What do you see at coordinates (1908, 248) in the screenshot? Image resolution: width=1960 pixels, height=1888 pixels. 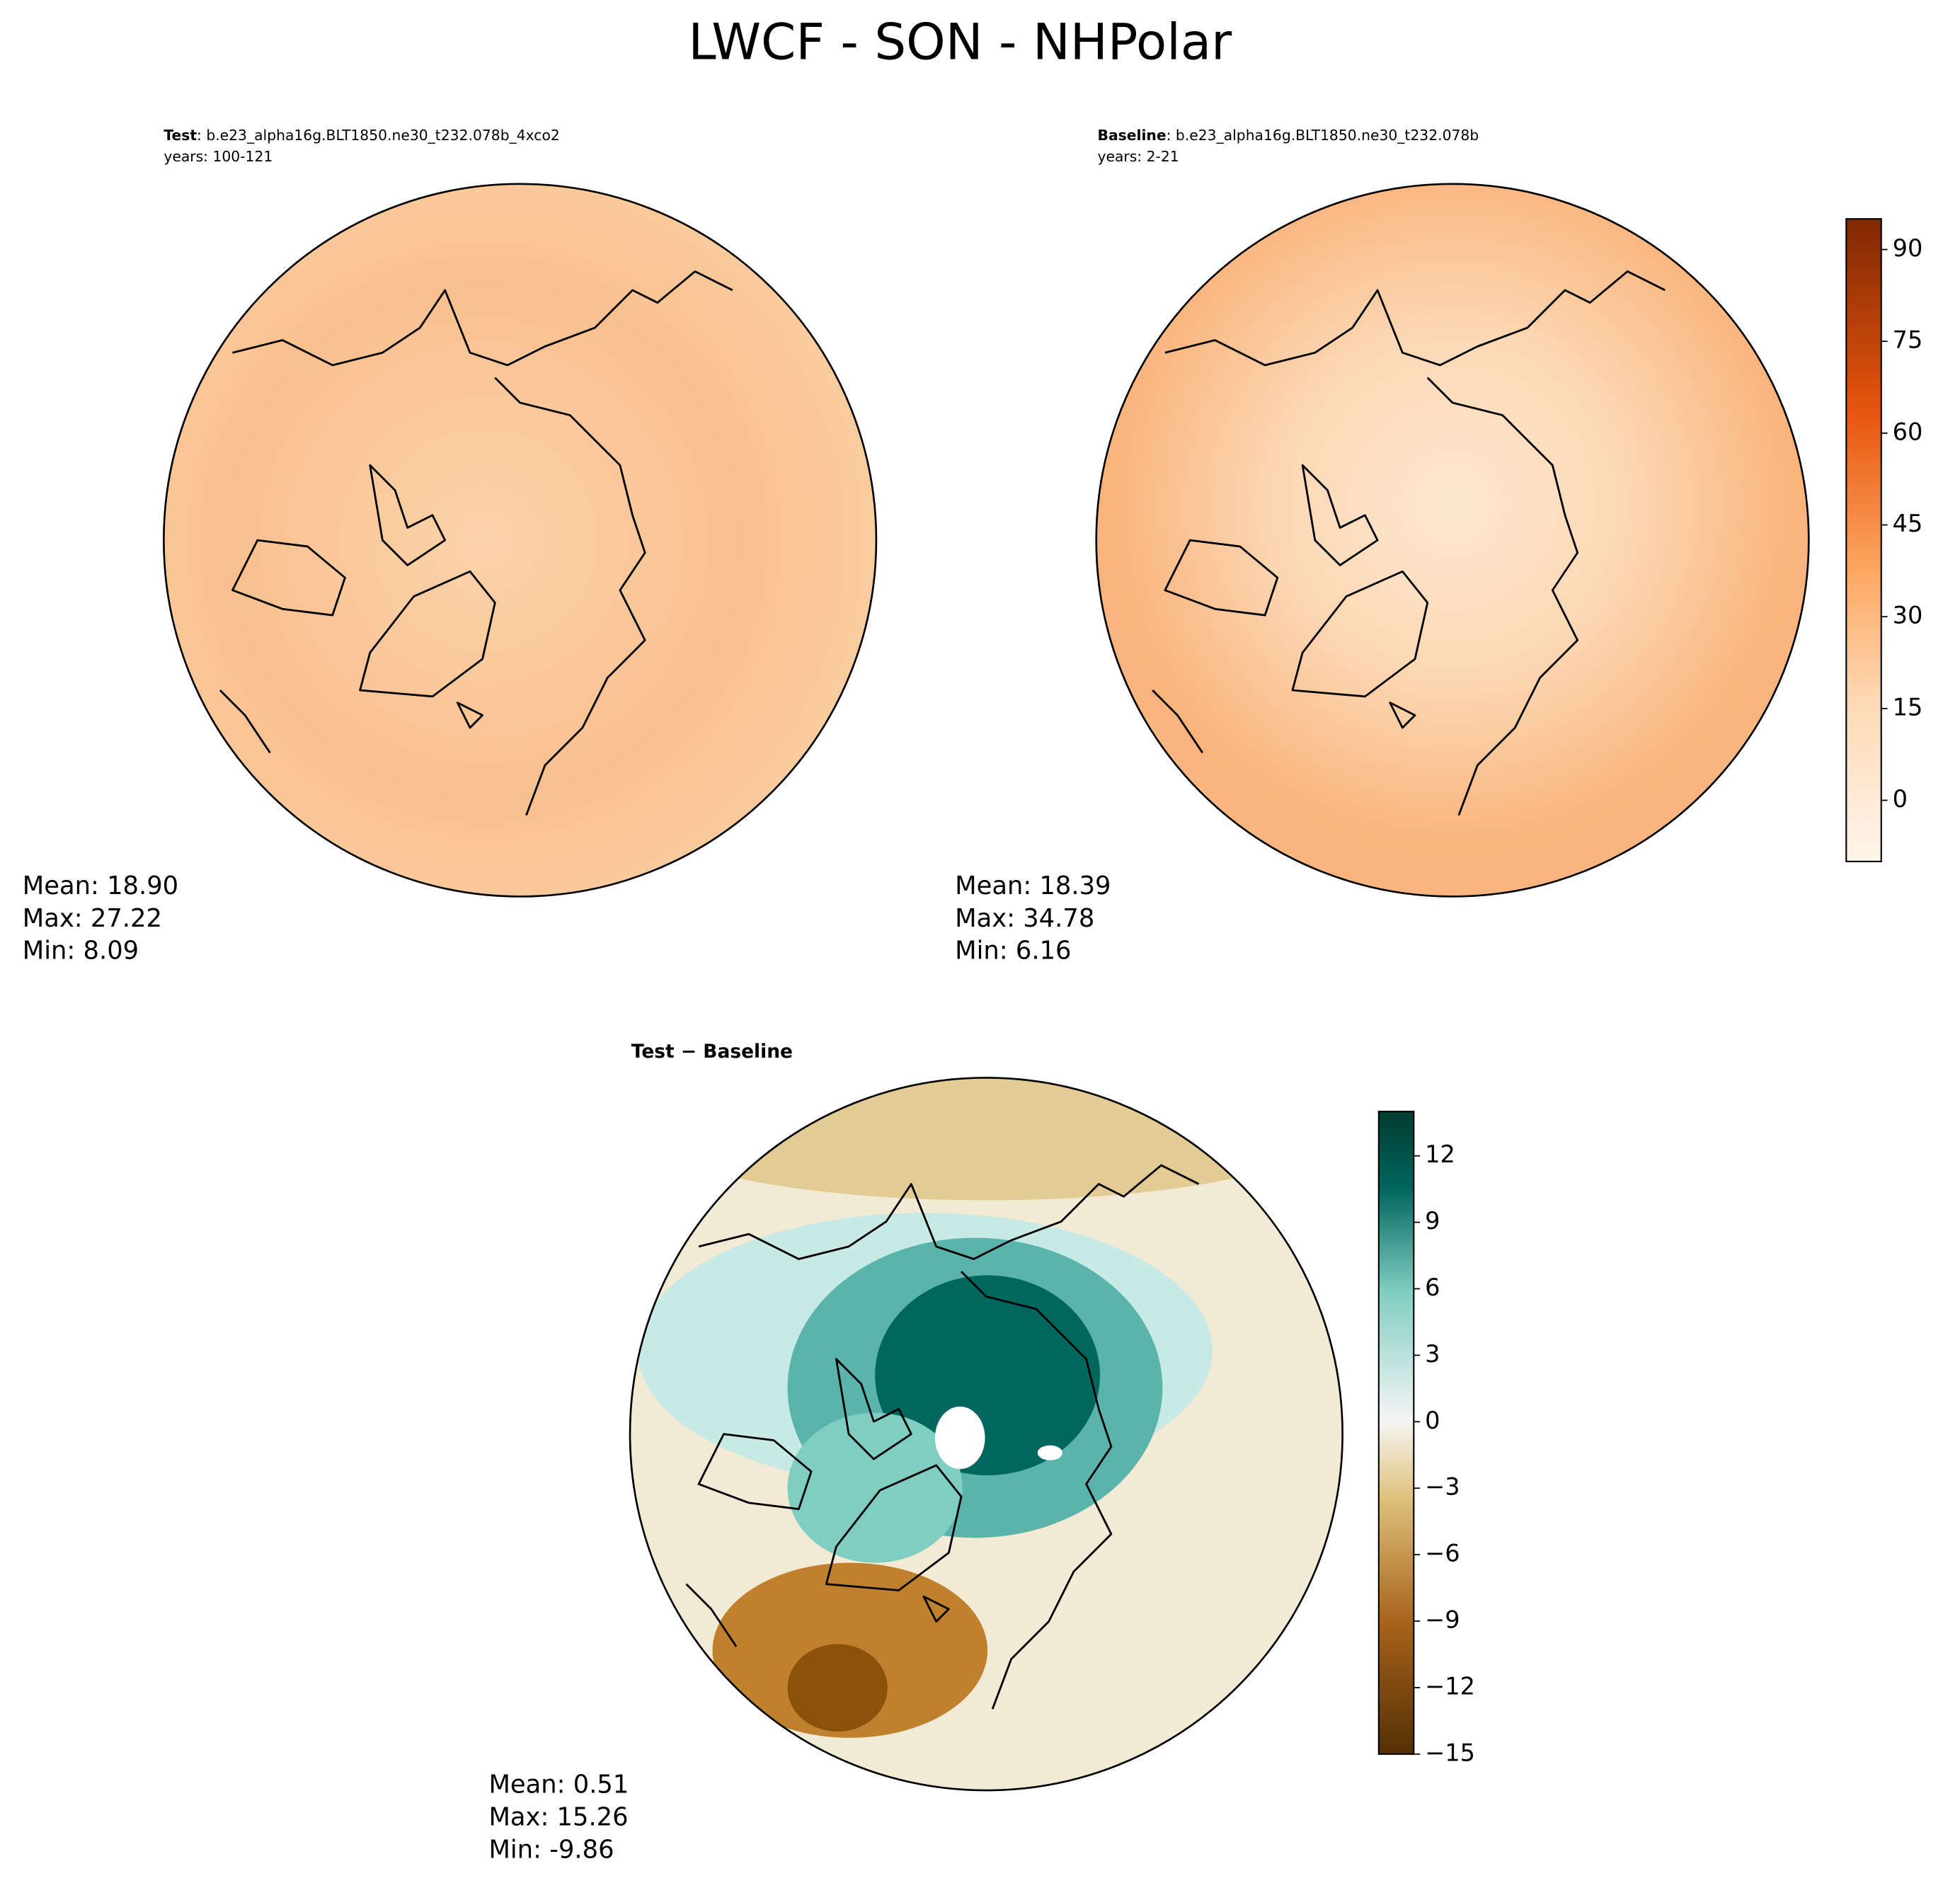 I see `colorbar-tick-label: 90` at bounding box center [1908, 248].